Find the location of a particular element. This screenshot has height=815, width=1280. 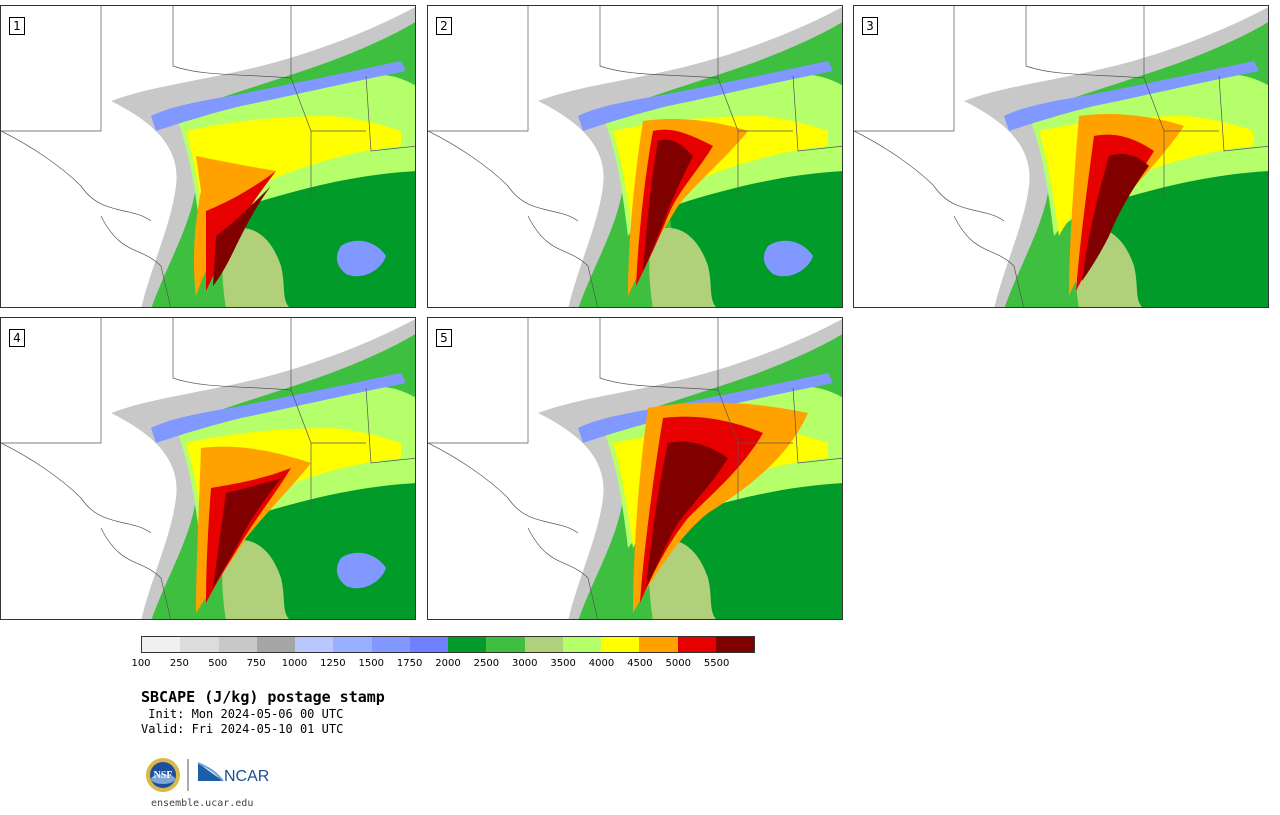

colorbar-tick-label: 1750 is located at coordinates (409, 663).